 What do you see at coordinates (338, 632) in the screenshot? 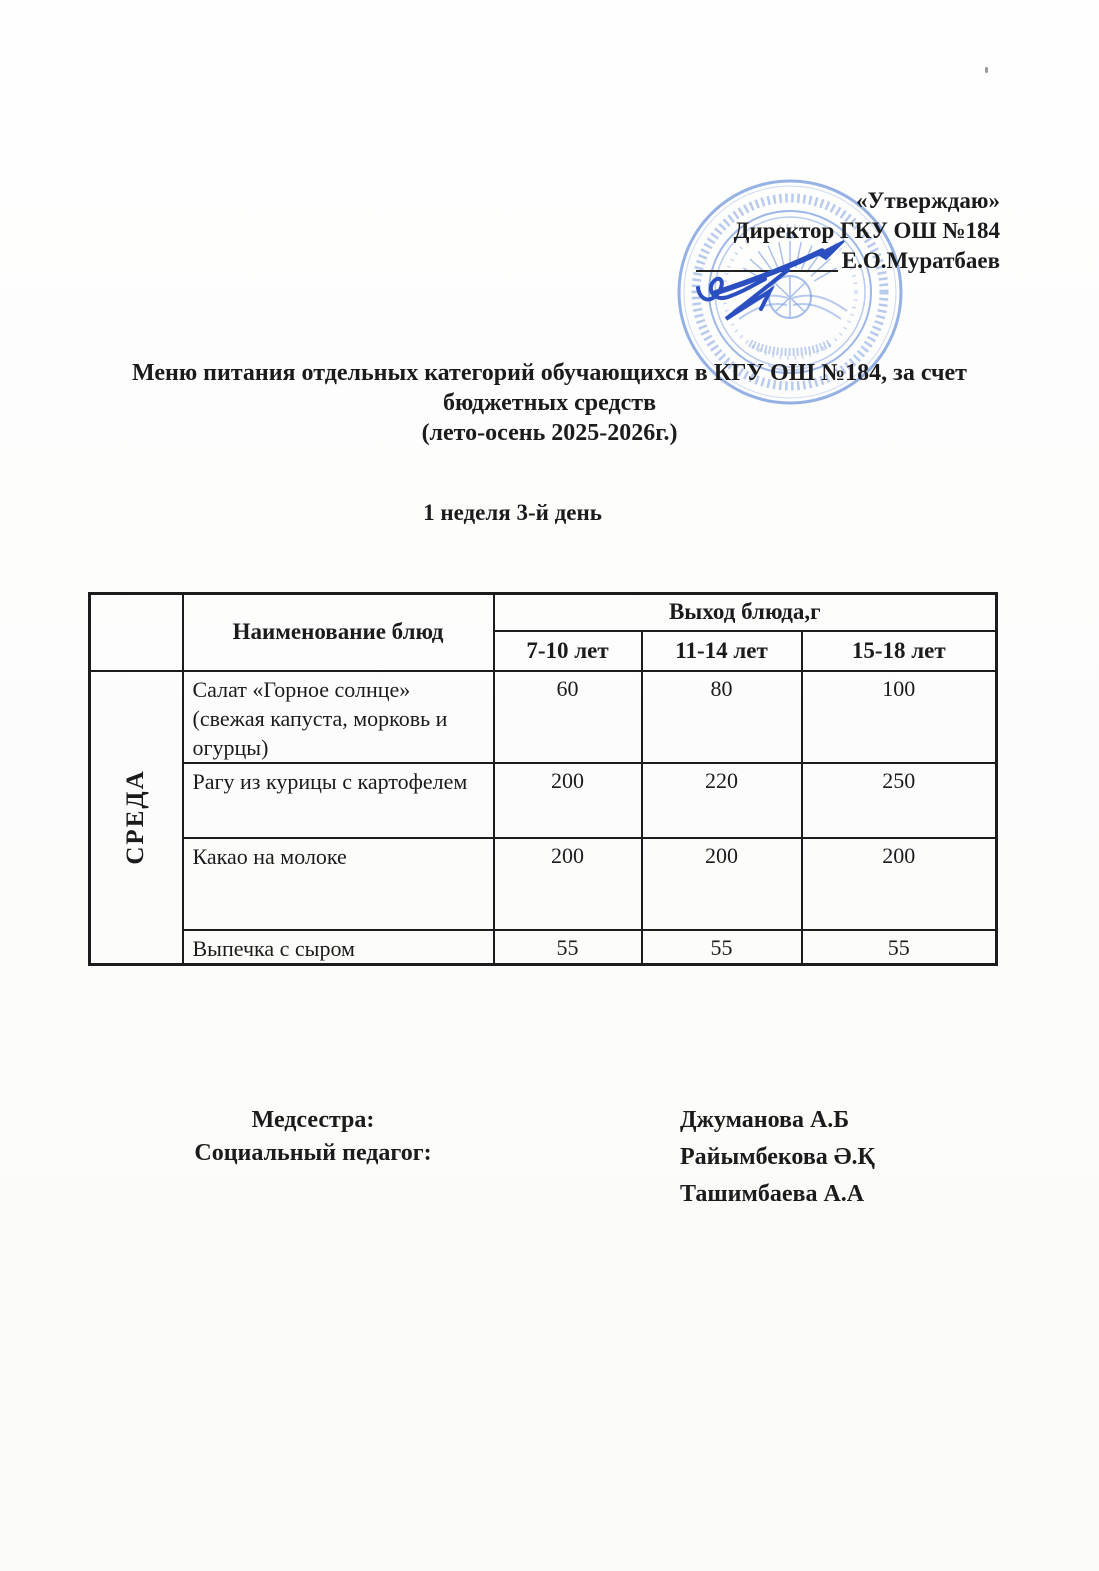
I see `dish-column-header: Наименование блюд` at bounding box center [338, 632].